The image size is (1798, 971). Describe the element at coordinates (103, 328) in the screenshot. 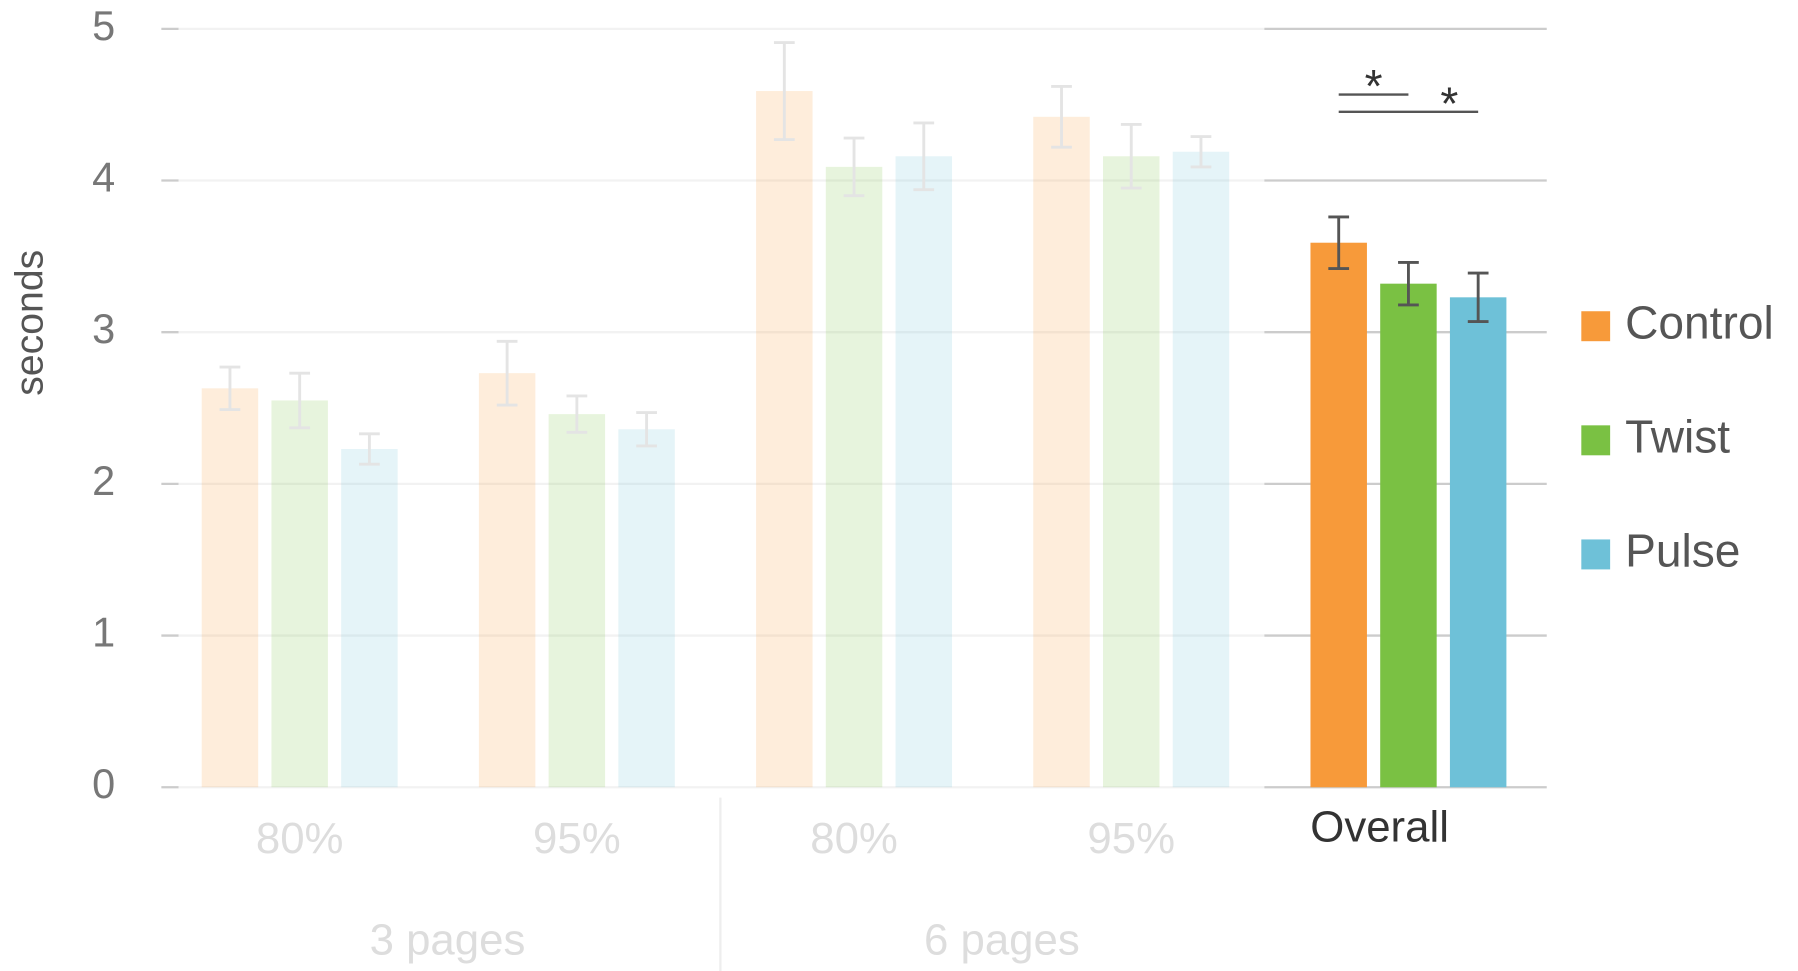

I see `y-tick-label: 3` at that location.